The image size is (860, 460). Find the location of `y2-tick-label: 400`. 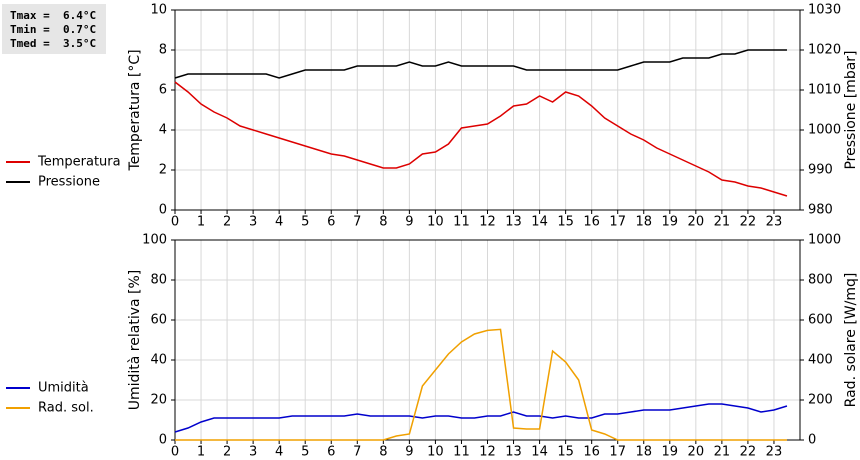

y2-tick-label: 400 is located at coordinates (820, 360).